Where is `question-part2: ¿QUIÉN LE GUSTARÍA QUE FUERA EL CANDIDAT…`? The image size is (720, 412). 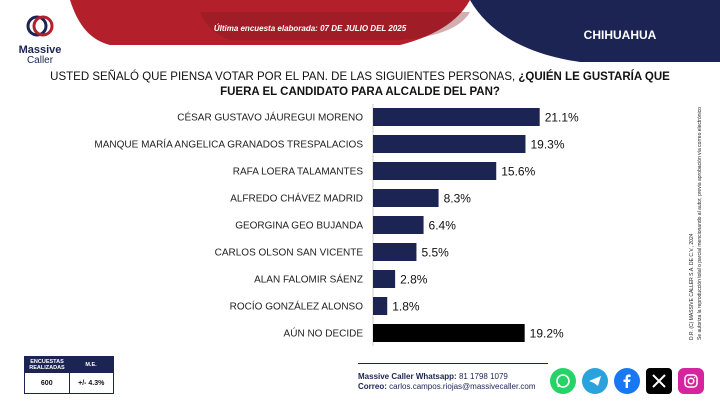
question-part2: ¿QUIÉN LE GUSTARÍA QUE FUERA EL CANDIDAT… is located at coordinates (445, 84).